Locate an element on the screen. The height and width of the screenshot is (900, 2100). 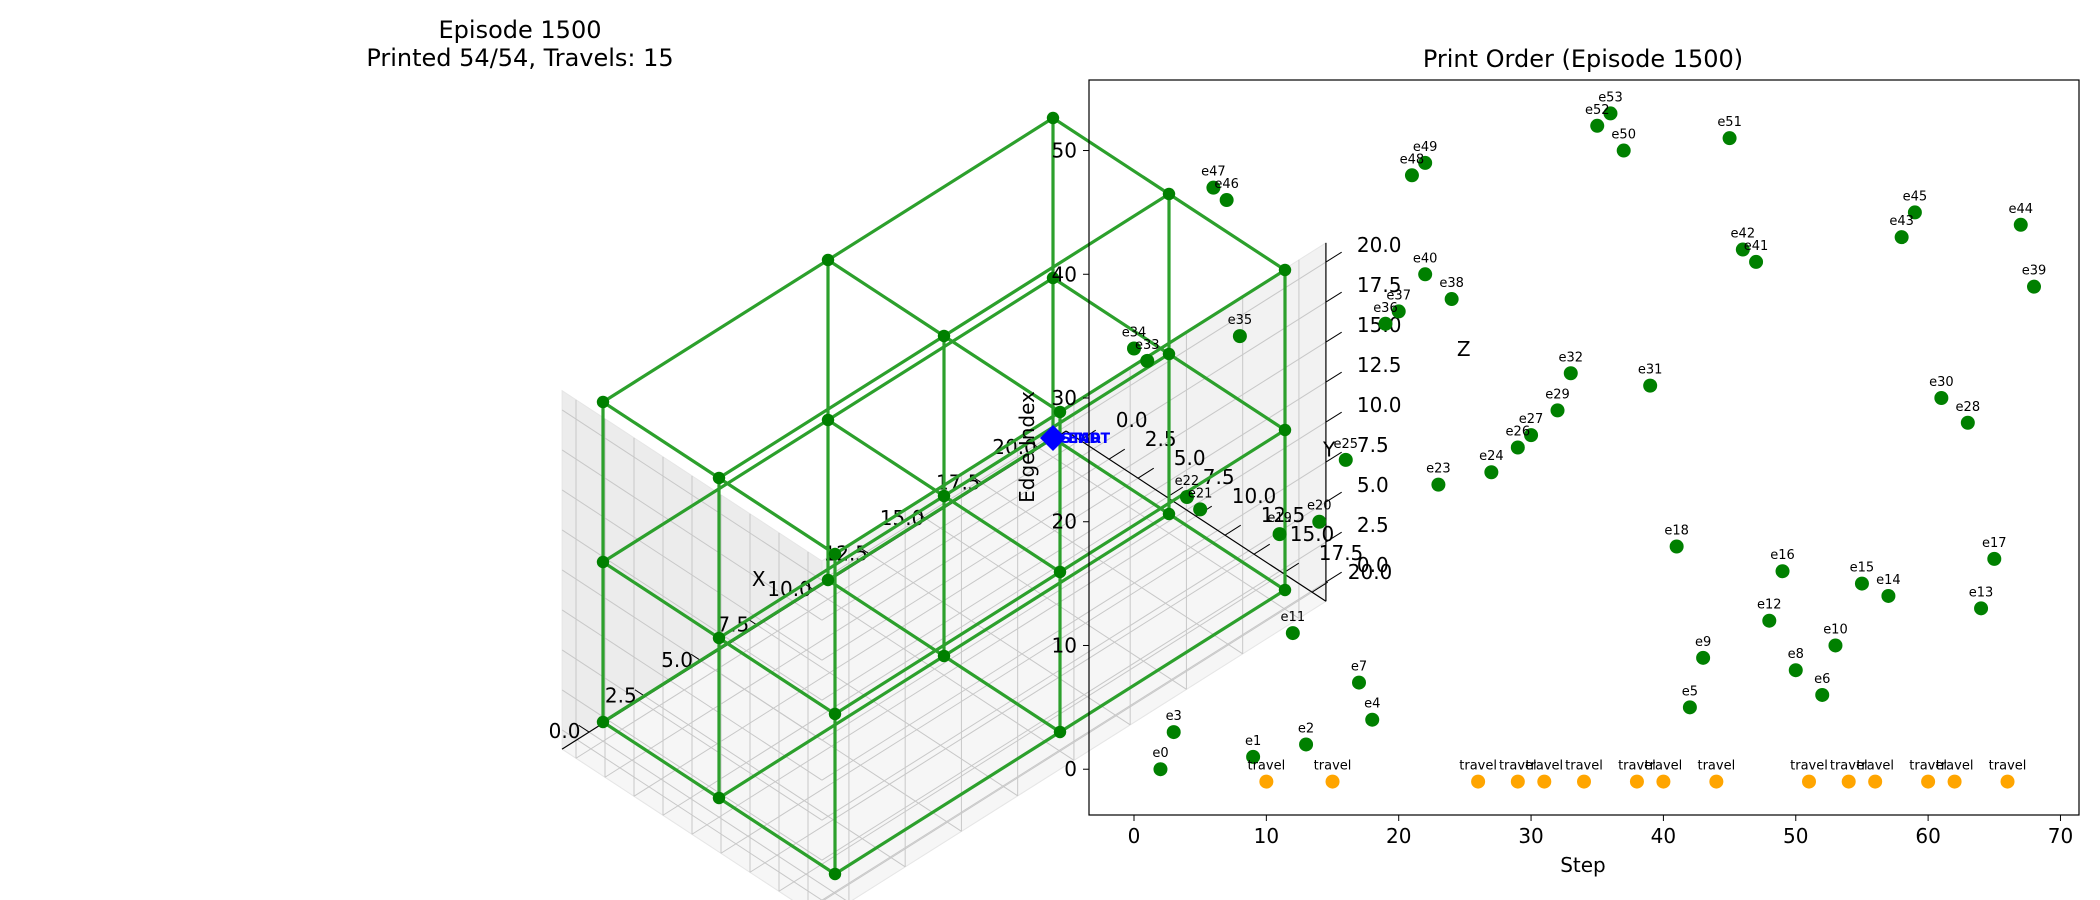
point-label: e20 is located at coordinates (1319, 506).